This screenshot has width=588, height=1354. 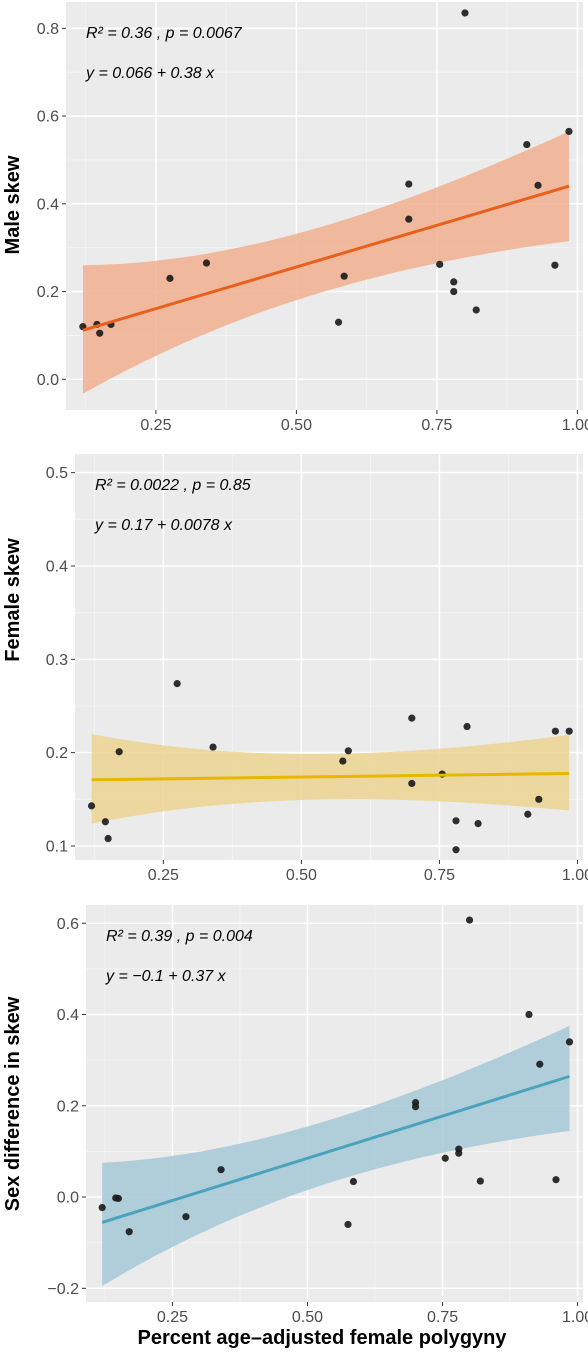 What do you see at coordinates (13, 204) in the screenshot?
I see `y-axis-title: Male skew` at bounding box center [13, 204].